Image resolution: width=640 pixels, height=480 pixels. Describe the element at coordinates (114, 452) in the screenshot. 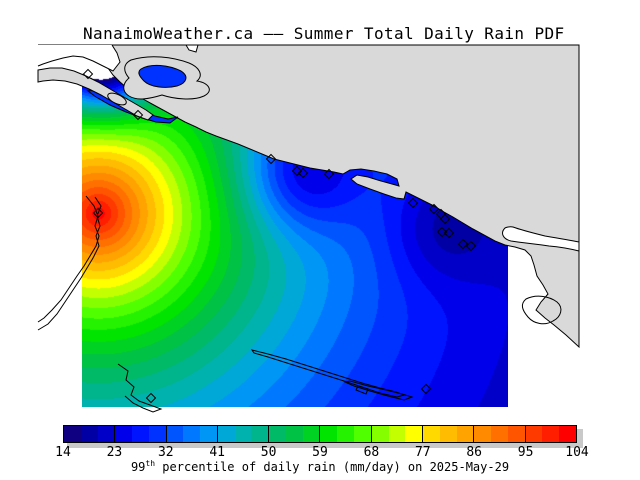

I see `colorbar-tick-label: 23` at that location.